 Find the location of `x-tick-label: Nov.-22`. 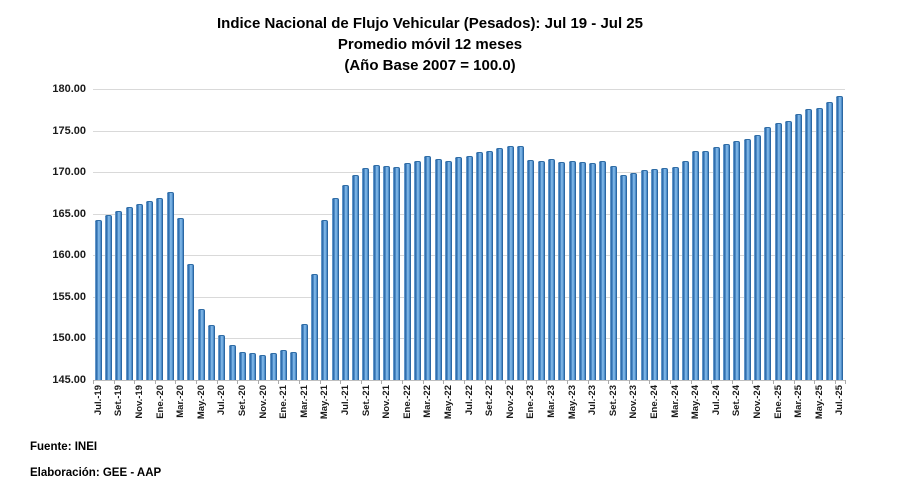

x-tick-label: Nov.-22 is located at coordinates (510, 402).